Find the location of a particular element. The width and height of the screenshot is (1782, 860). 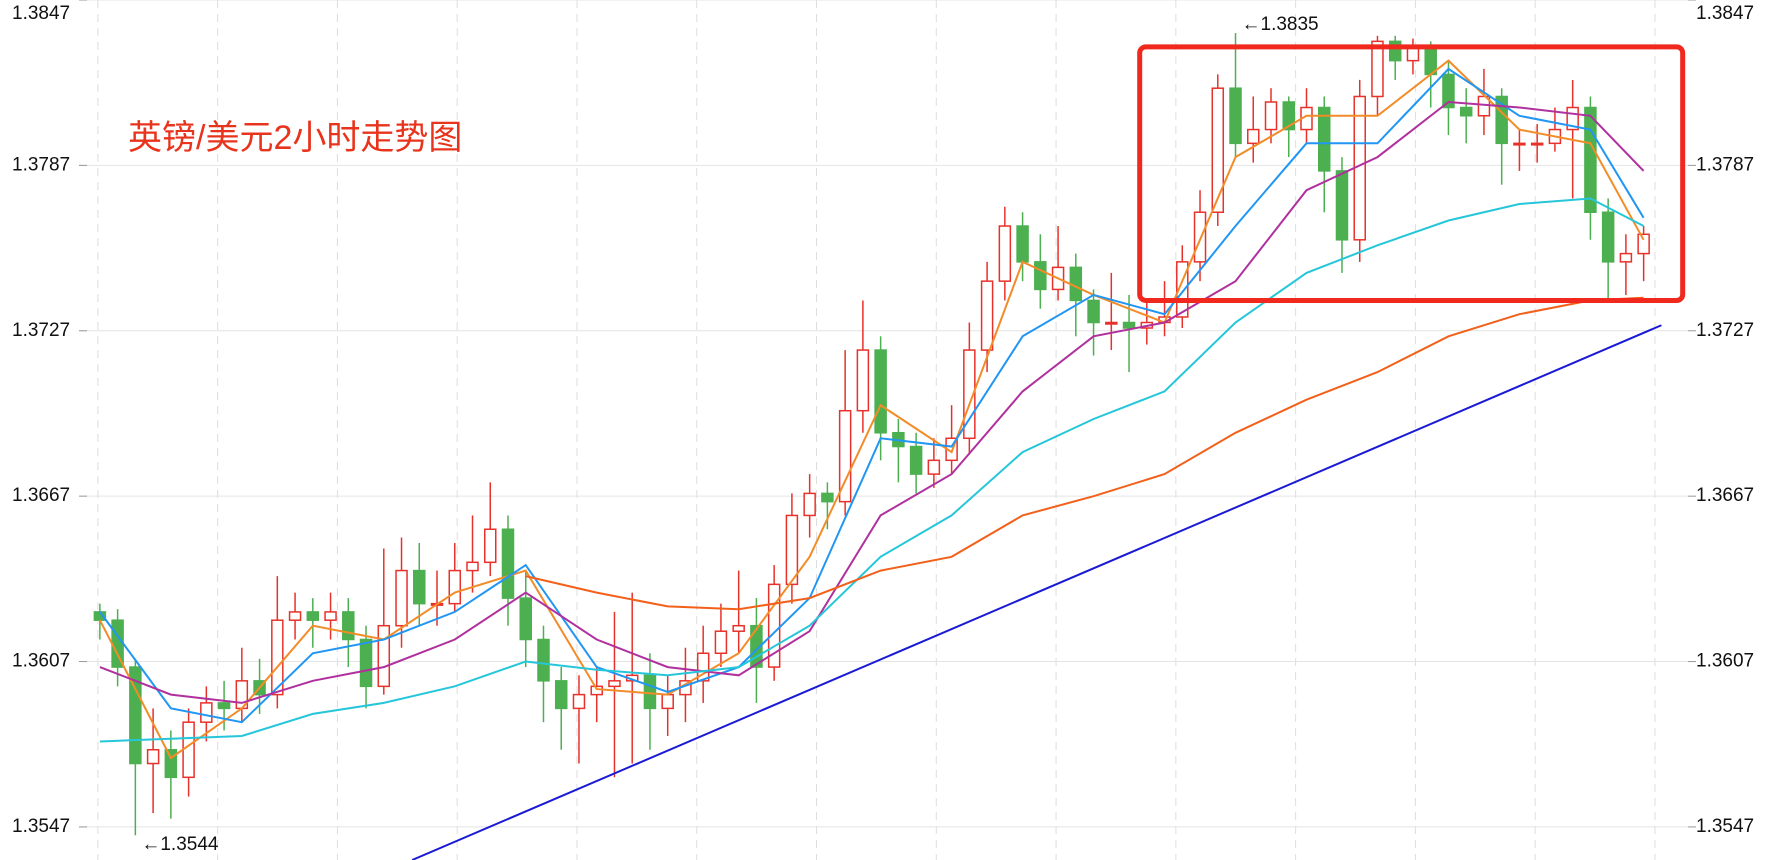

annotation: ←1.3835 is located at coordinates (1280, 24).